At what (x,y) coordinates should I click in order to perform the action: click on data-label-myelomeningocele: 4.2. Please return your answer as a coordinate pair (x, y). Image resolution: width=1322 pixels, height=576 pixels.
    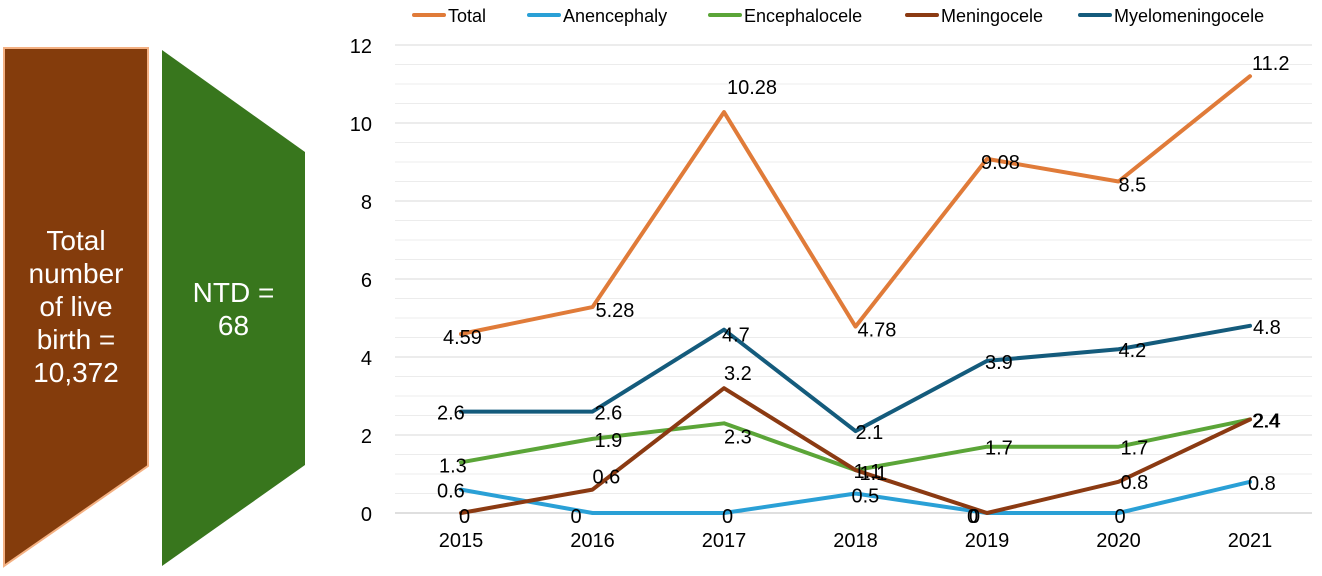
    Looking at the image, I should click on (1133, 351).